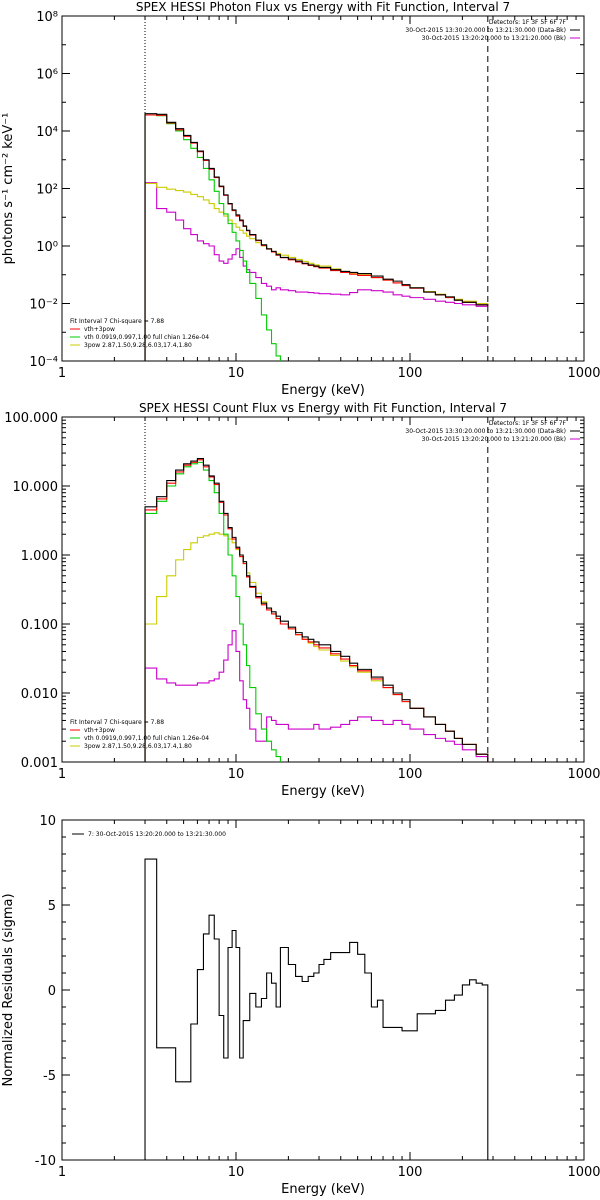 This screenshot has width=600, height=1200. Describe the element at coordinates (47, 75) in the screenshot. I see `y-tick-label: 10⁶` at that location.